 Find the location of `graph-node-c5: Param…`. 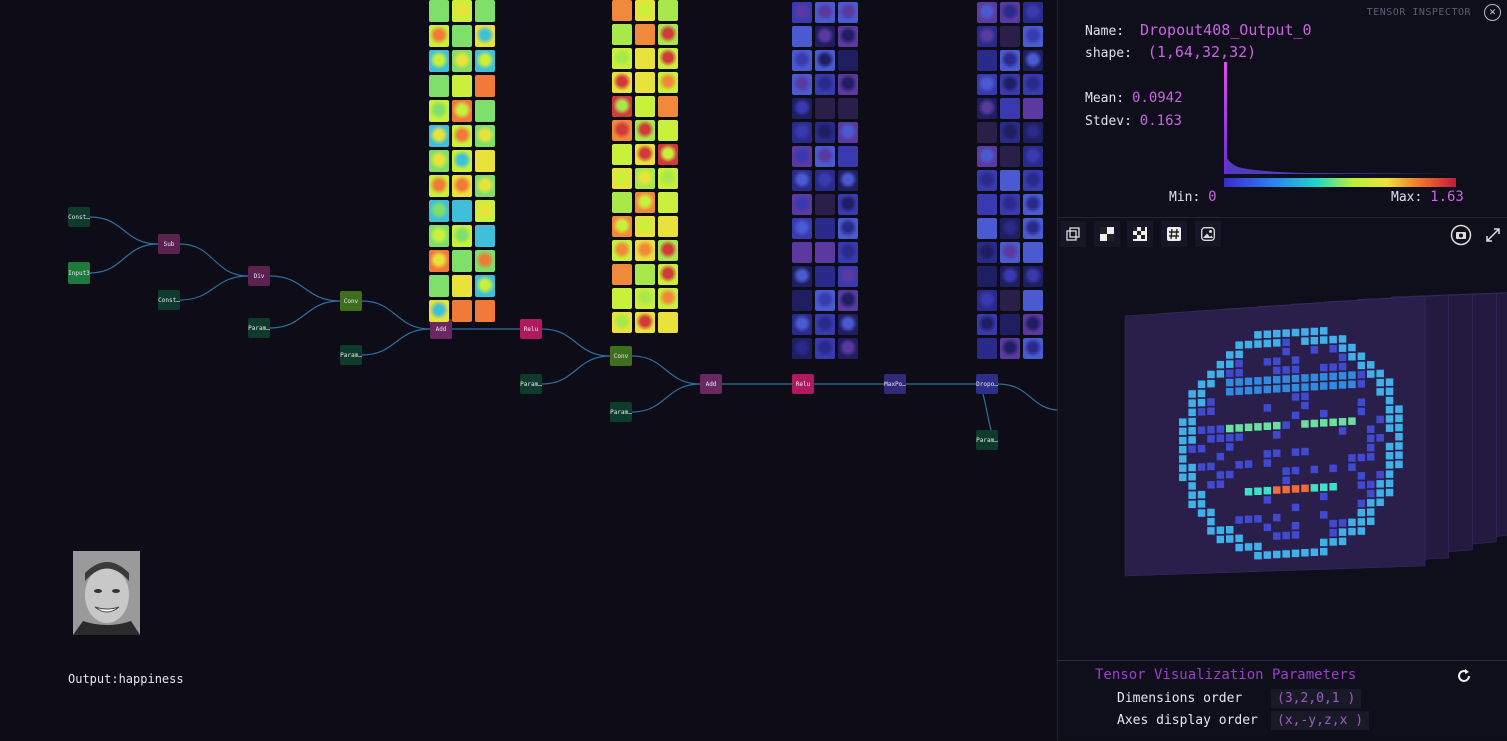

graph-node-c5: Param… is located at coordinates (531, 384).